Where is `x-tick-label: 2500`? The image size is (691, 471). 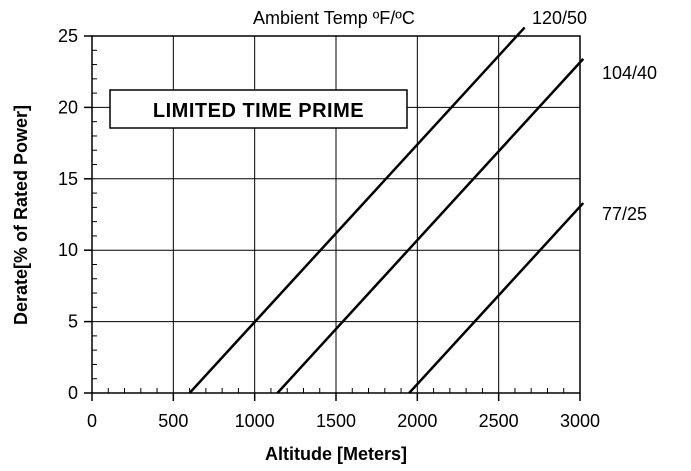 x-tick-label: 2500 is located at coordinates (499, 421).